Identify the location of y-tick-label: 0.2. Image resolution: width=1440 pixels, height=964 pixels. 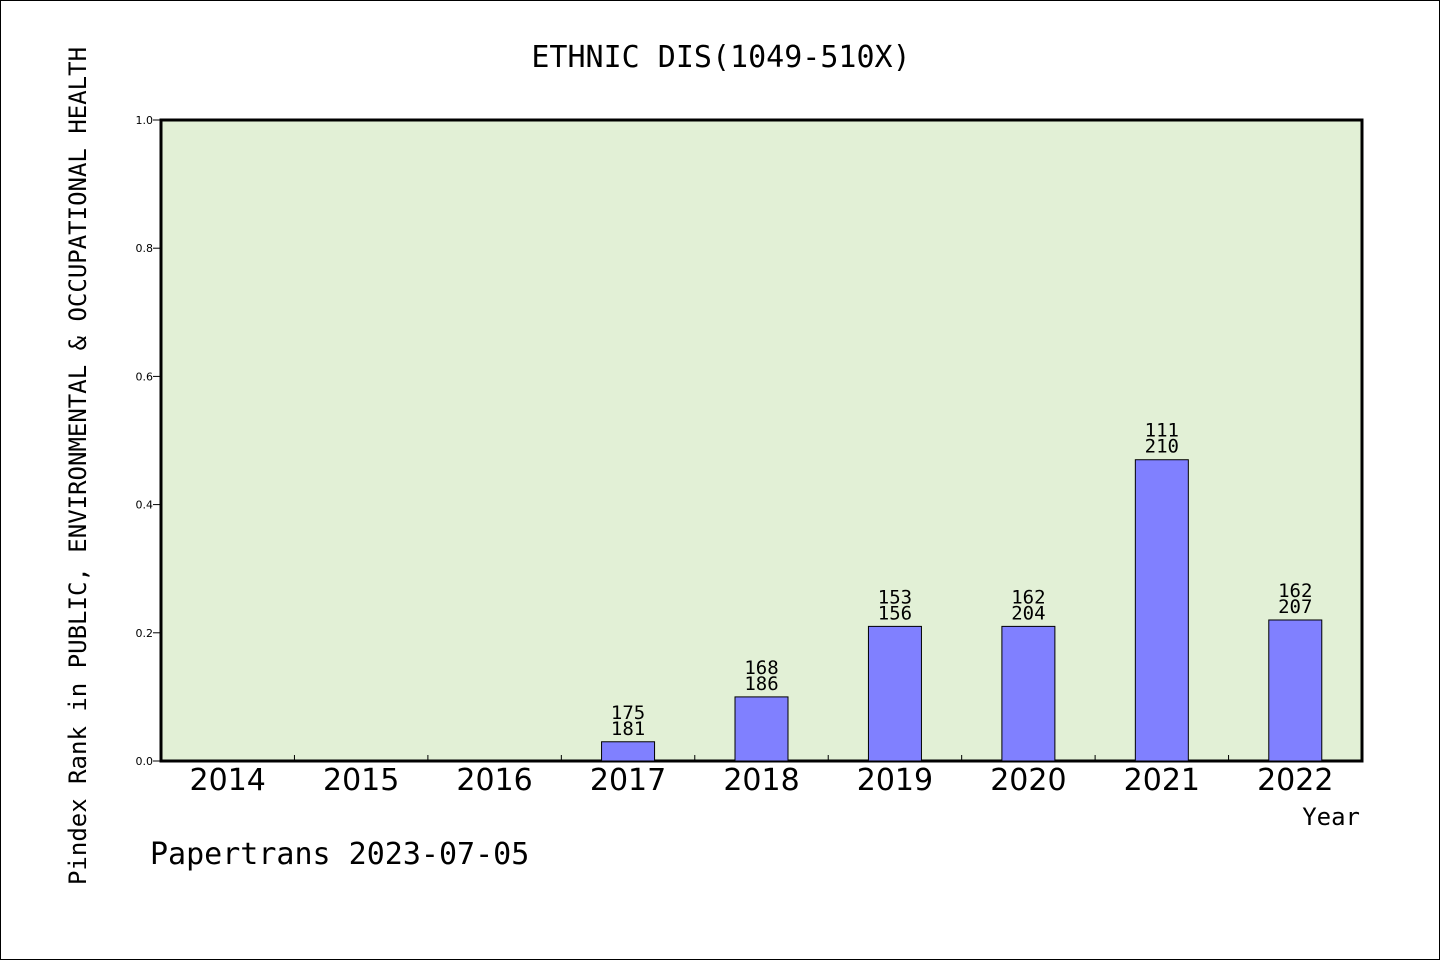
(145, 633).